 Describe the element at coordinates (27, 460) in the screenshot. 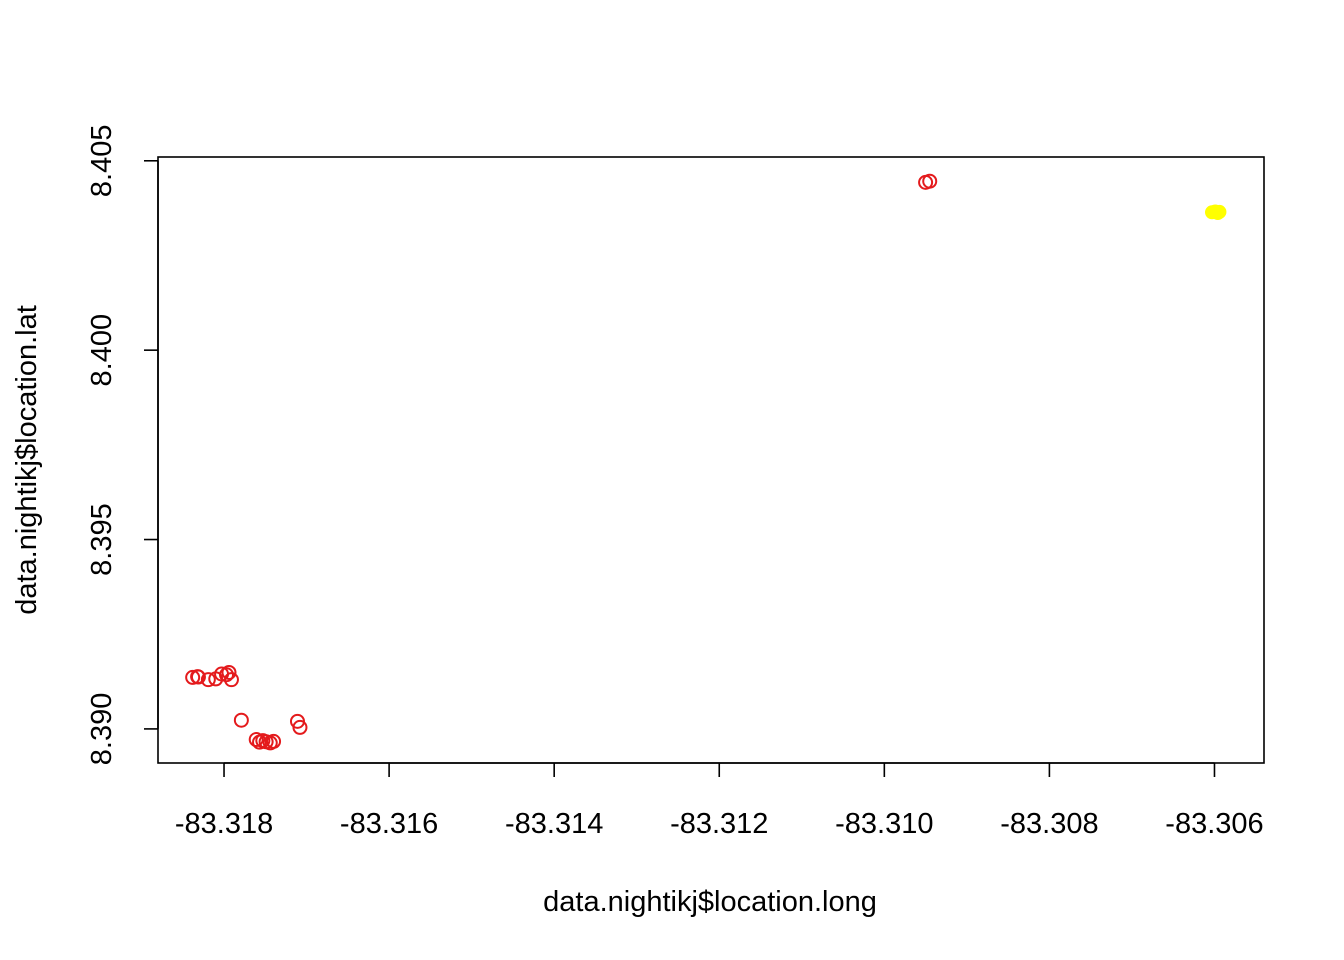

I see `y-axis-title: data.nightikj$location.lat` at that location.